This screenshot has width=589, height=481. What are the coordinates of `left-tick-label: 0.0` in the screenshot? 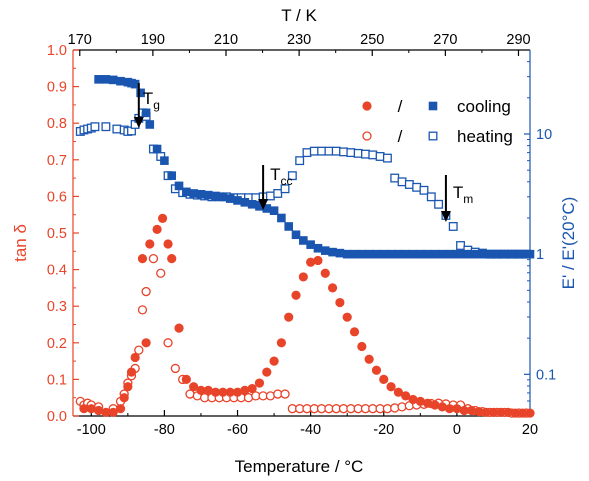 It's located at (57, 417).